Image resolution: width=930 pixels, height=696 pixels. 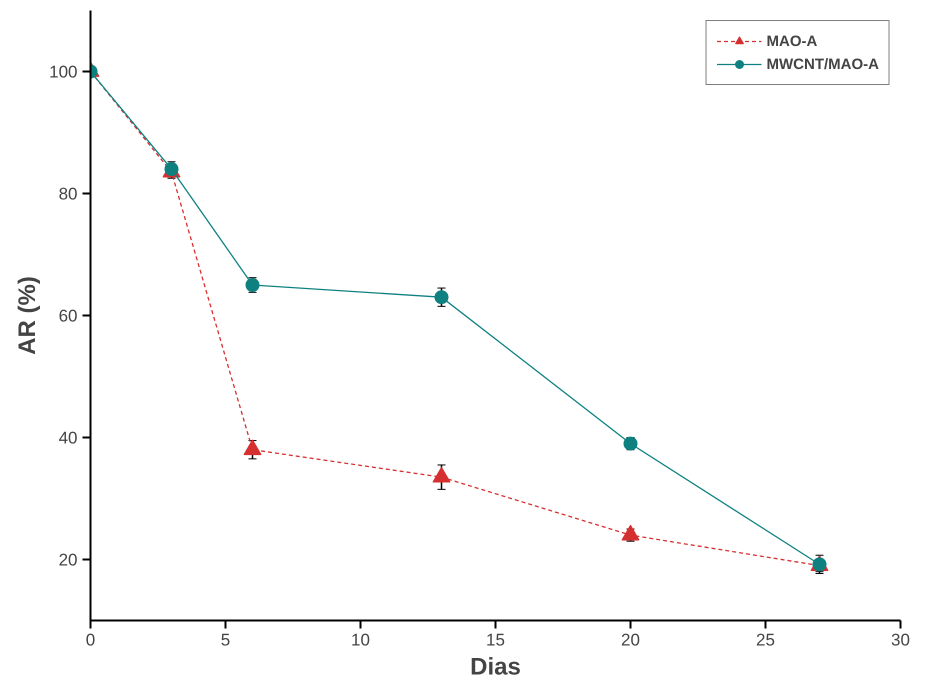 I want to click on x-tick-label: 20, so click(x=630, y=640).